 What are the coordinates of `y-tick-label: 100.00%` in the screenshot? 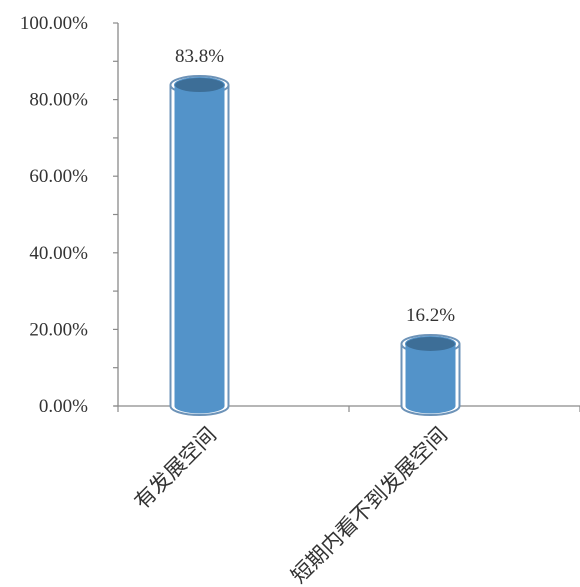 It's located at (54, 23).